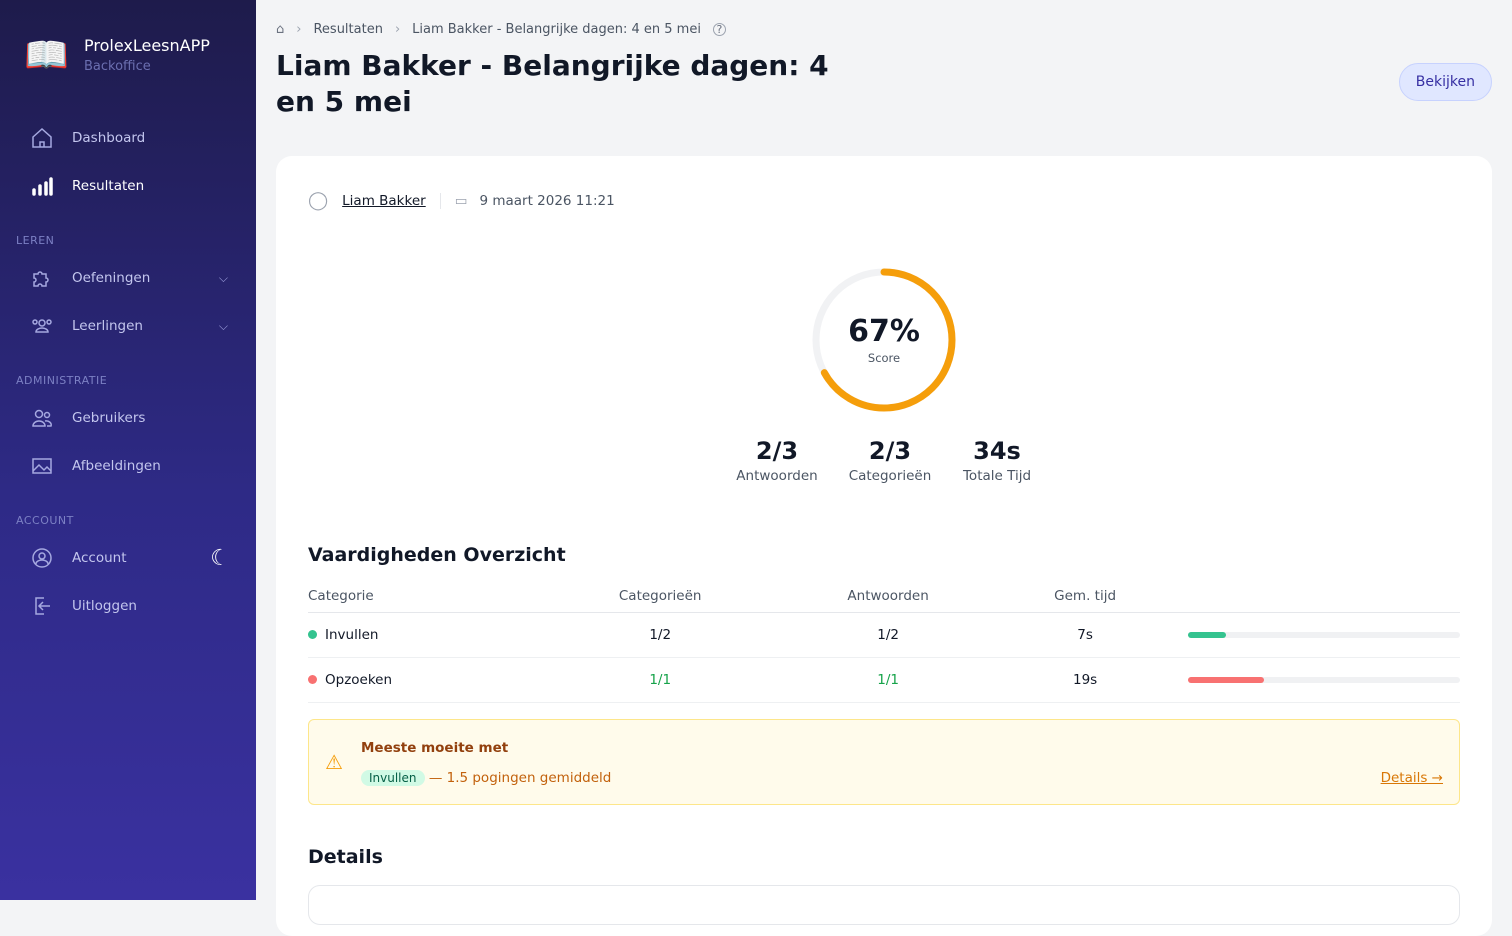  Describe the element at coordinates (440, 200) in the screenshot. I see `divider` at that location.